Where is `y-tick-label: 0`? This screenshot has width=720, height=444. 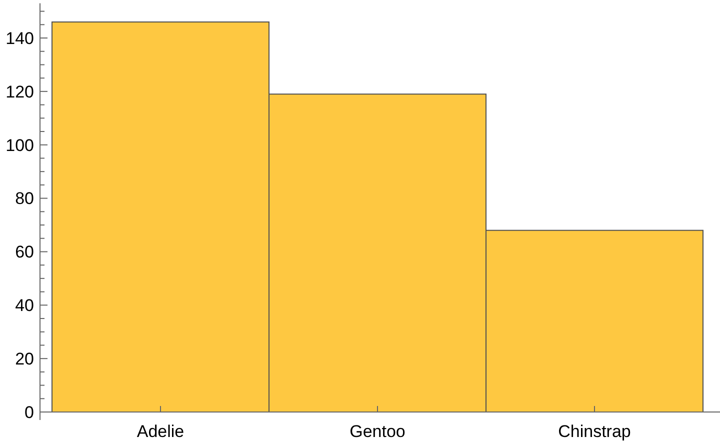
y-tick-label: 0 is located at coordinates (29, 412).